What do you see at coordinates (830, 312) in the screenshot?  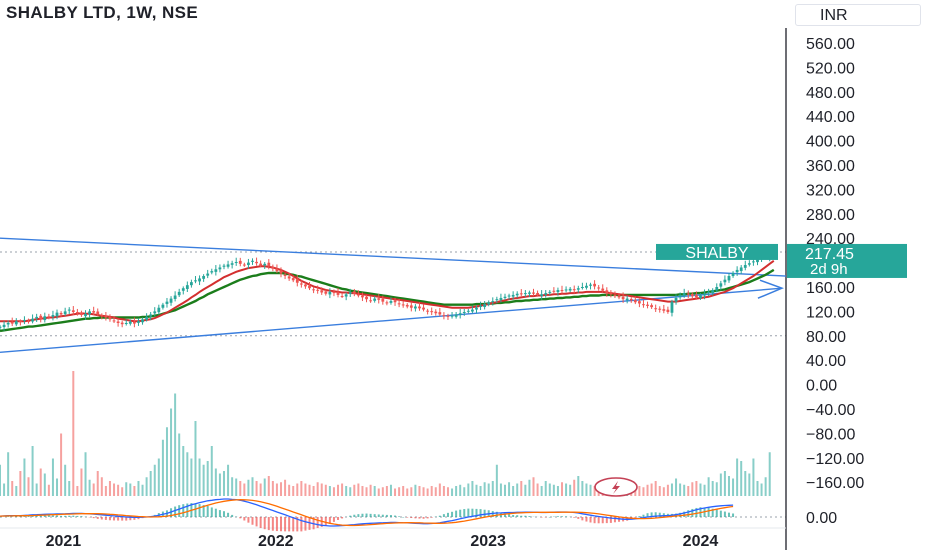 I see `price-tick-label: 120.00` at bounding box center [830, 312].